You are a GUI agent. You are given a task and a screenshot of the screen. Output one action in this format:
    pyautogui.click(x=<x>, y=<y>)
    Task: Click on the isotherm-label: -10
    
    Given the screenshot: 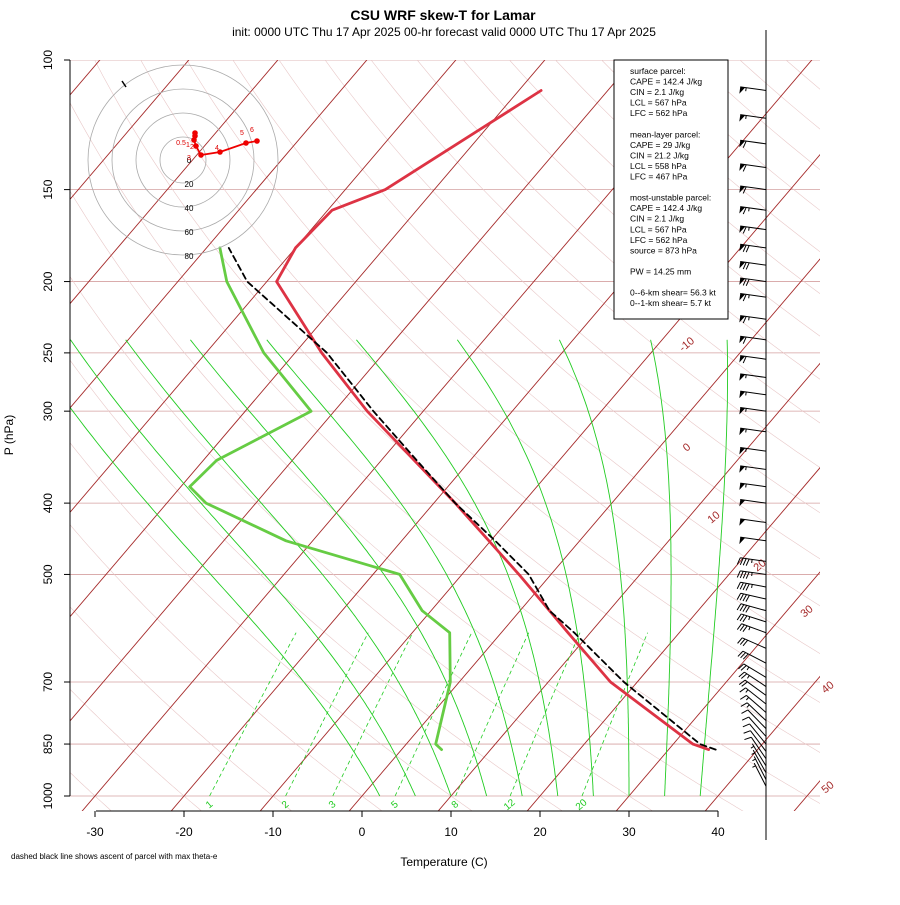 What is the action you would take?
    pyautogui.click(x=687, y=344)
    